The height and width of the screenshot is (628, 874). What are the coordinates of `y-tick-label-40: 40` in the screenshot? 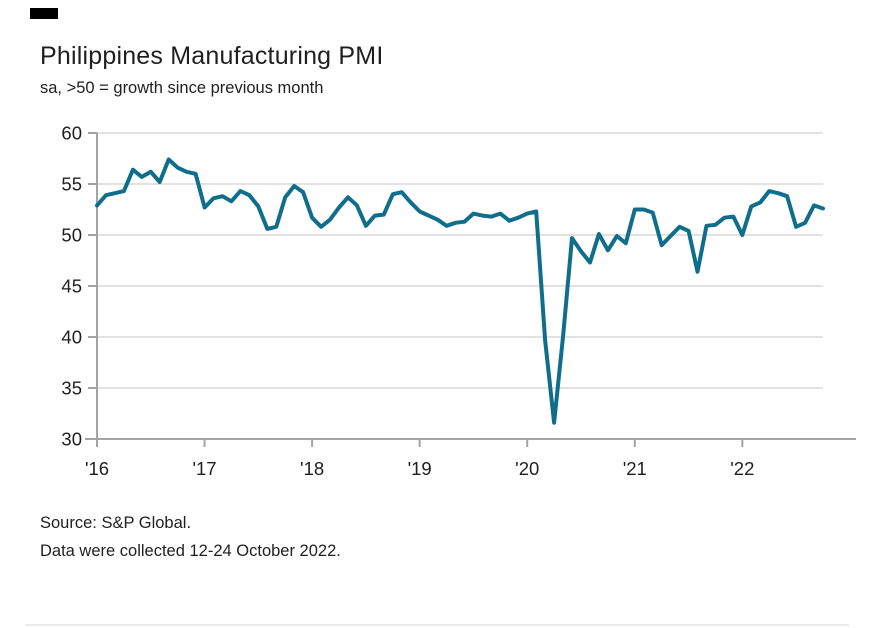 It's located at (71, 337).